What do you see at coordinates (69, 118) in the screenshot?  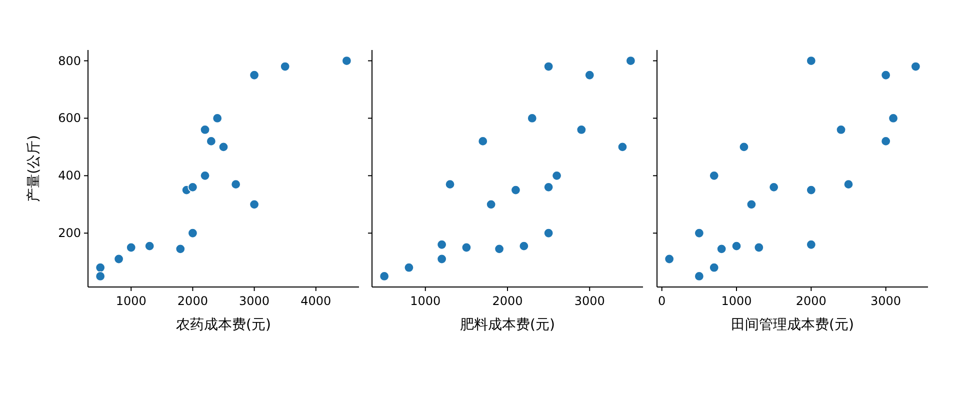 I see `y-tick-label: 600` at bounding box center [69, 118].